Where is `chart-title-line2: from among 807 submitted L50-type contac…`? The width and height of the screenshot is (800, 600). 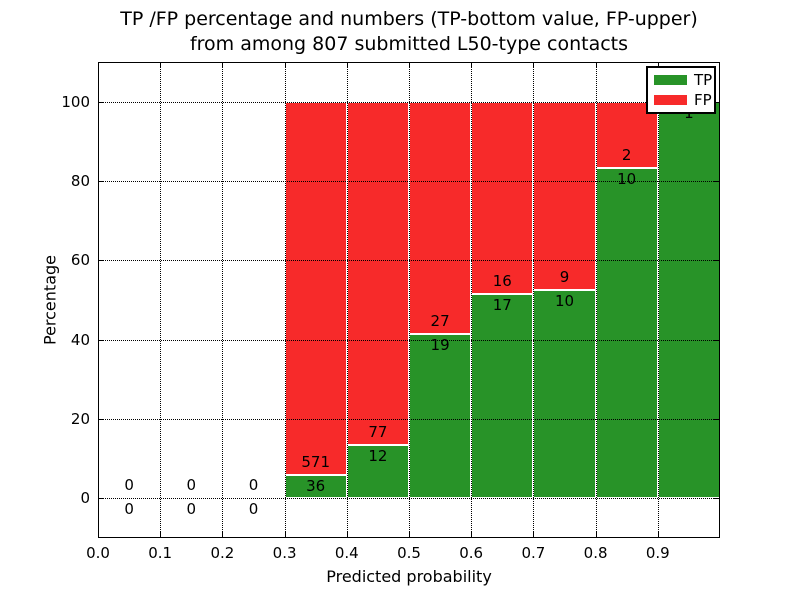
chart-title-line2: from among 807 submitted L50-type contac… is located at coordinates (409, 44).